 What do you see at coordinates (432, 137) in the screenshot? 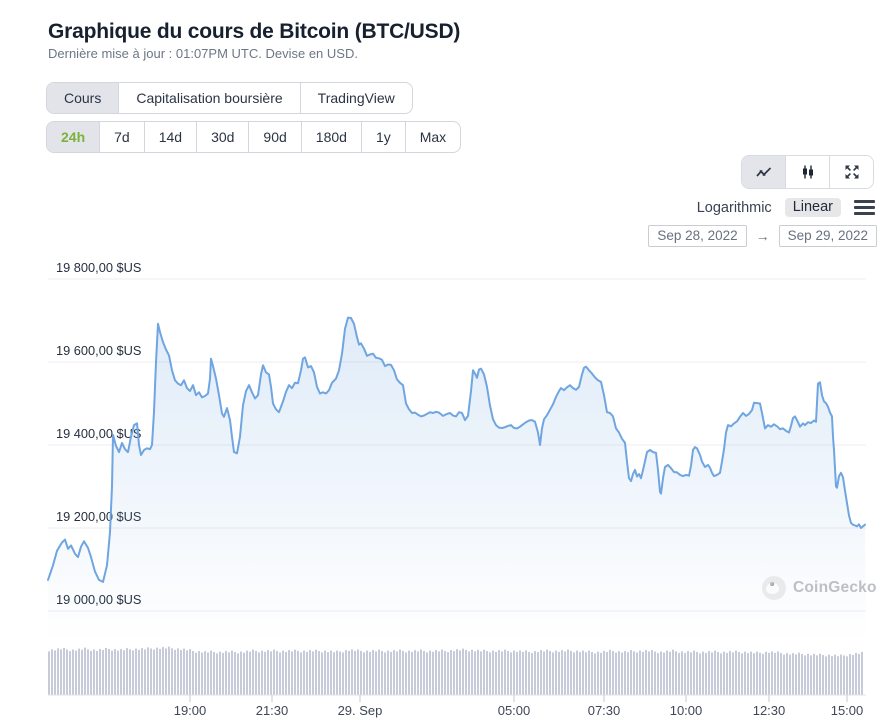
I see `tab-max: Max` at bounding box center [432, 137].